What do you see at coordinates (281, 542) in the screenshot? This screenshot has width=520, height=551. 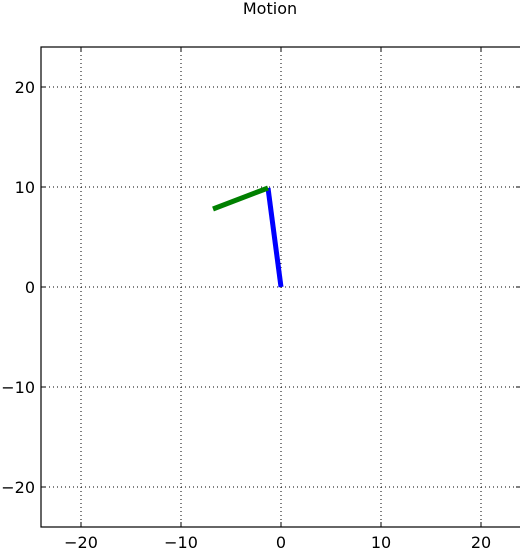 I see `x-tick-label: 0` at bounding box center [281, 542].